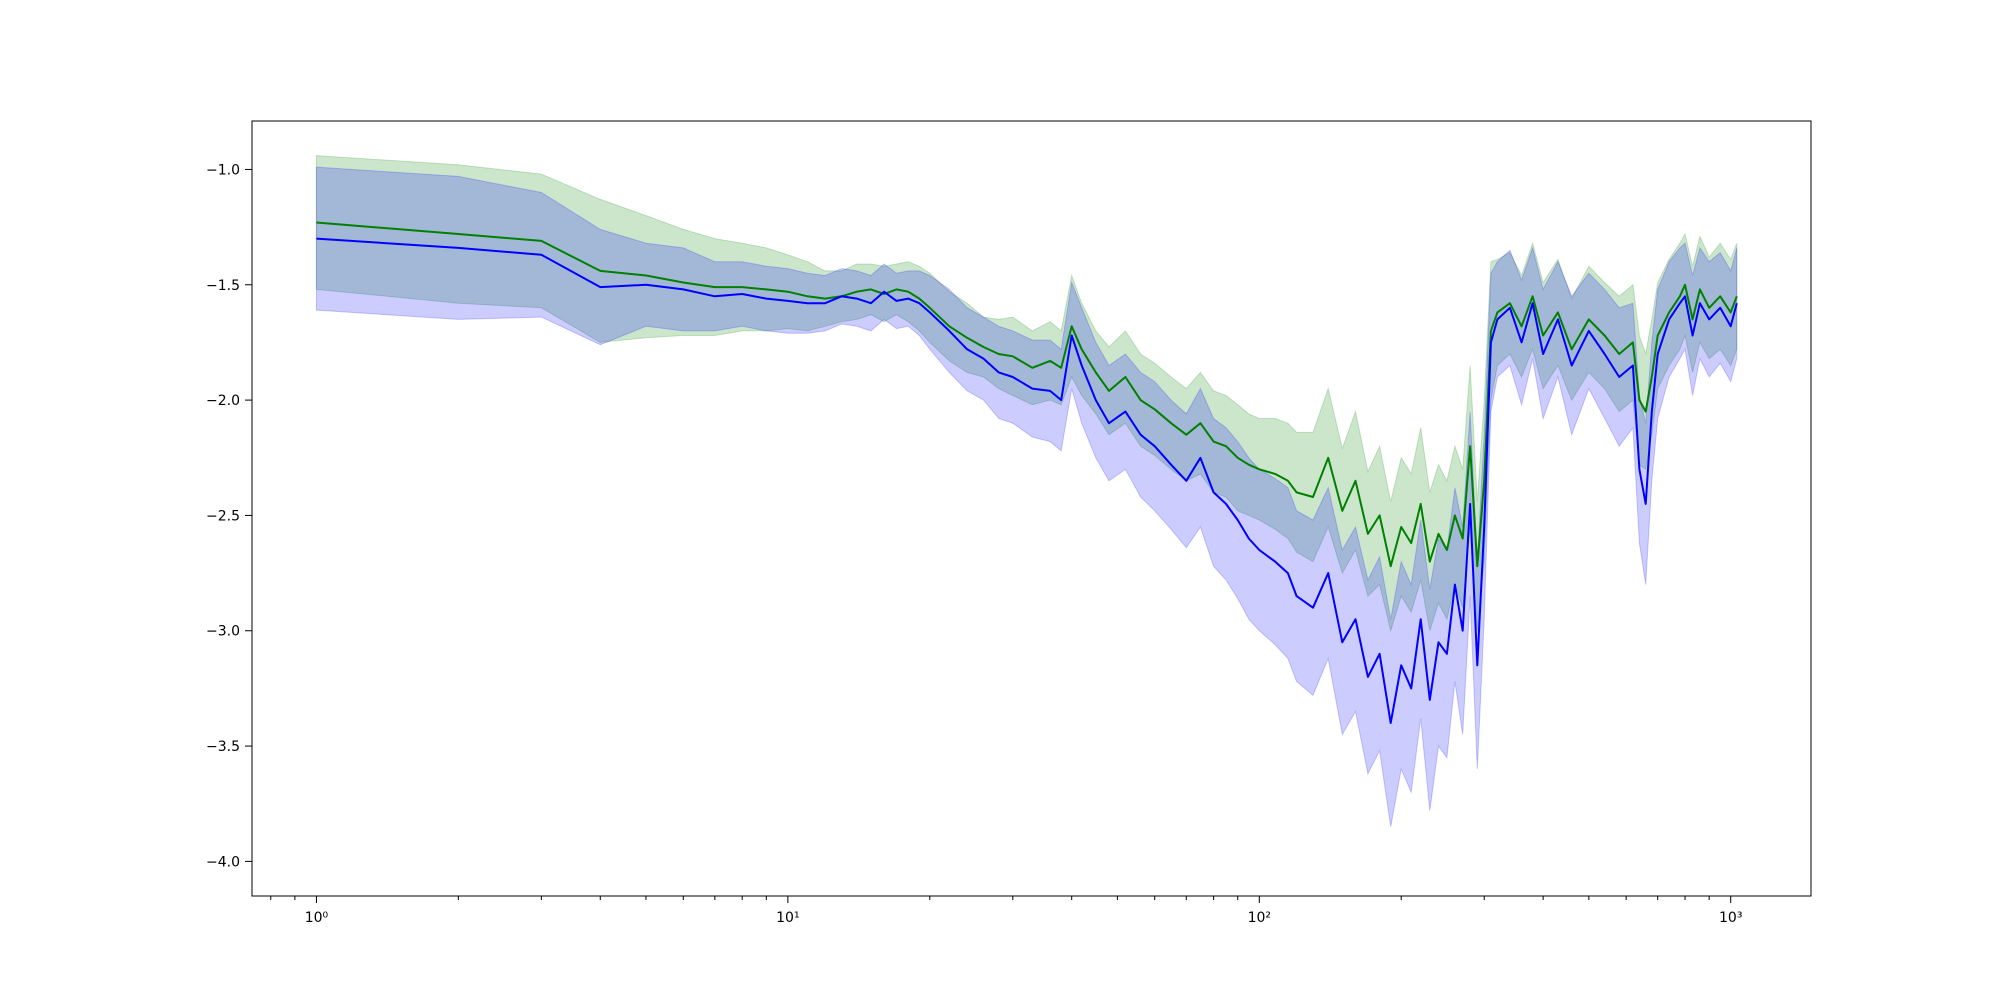 The image size is (2000, 1005). Describe the element at coordinates (223, 862) in the screenshot. I see `y-tick-label: −4.0` at that location.